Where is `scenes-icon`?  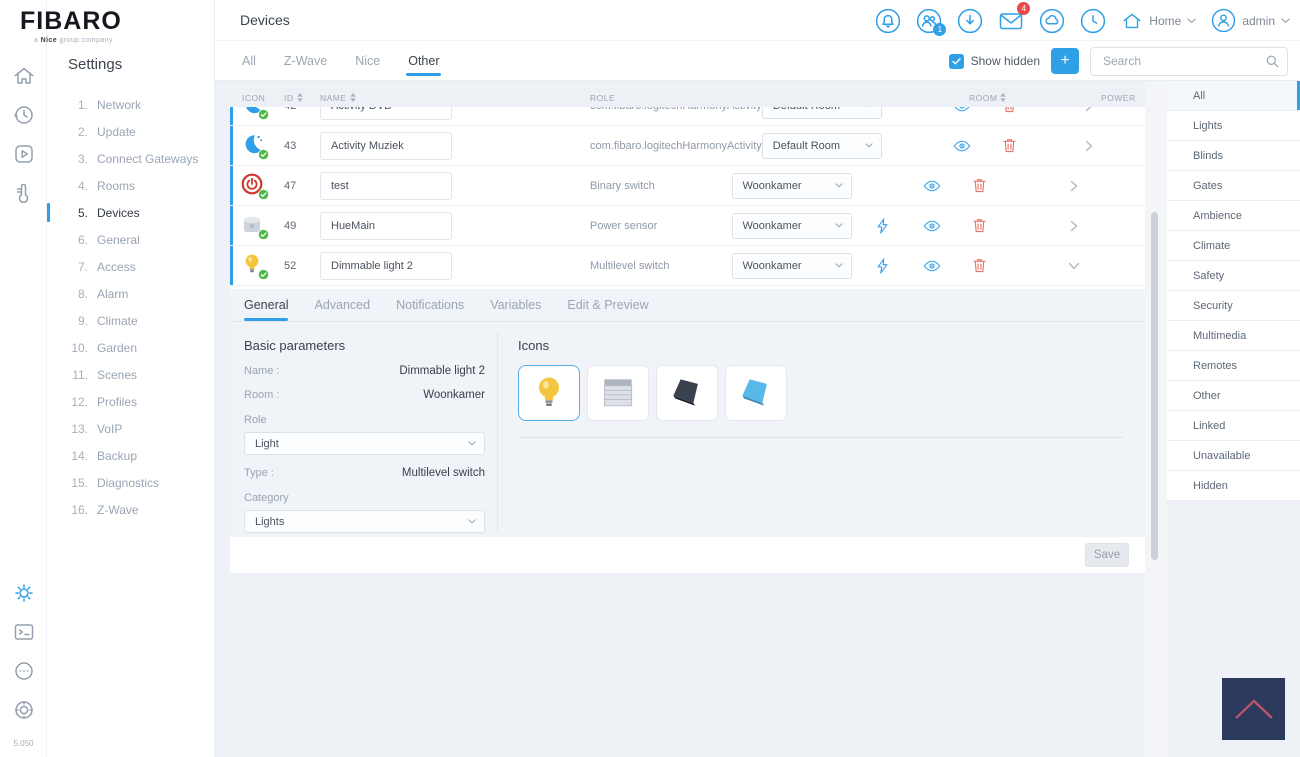 scenes-icon is located at coordinates (24, 154).